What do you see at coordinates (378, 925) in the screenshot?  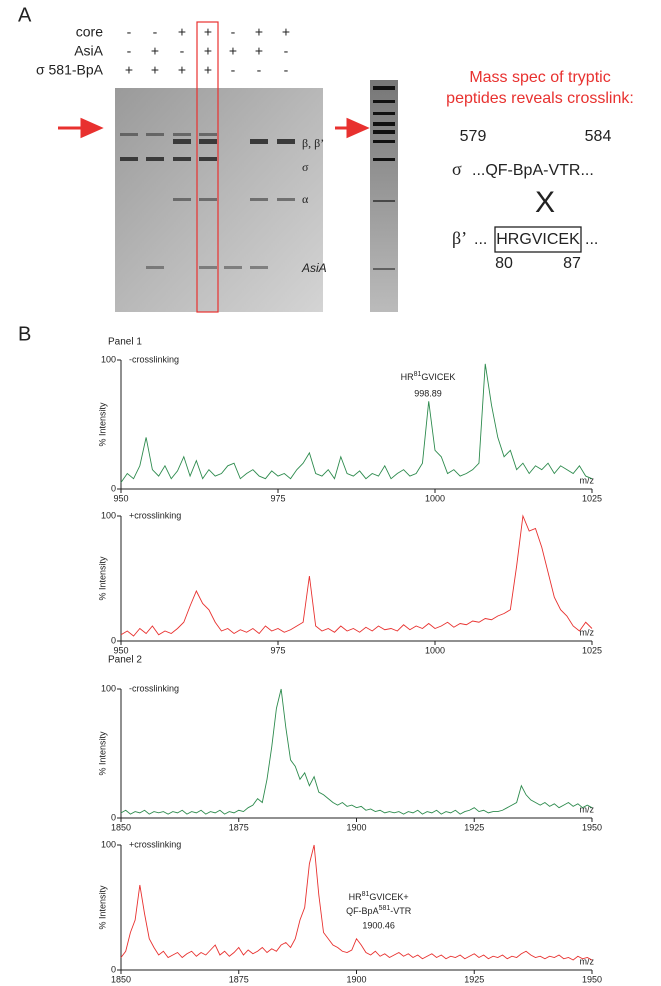 I see `annotation-value: 1900.46` at bounding box center [378, 925].